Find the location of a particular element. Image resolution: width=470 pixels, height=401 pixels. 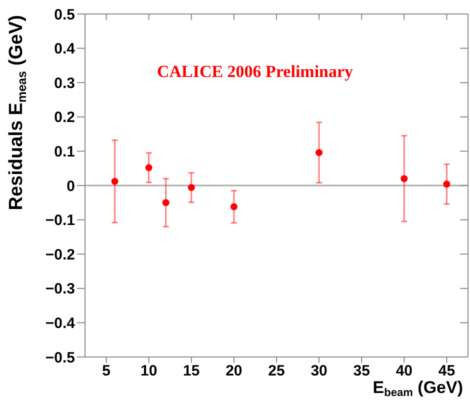

y-tick-label: −0.3 is located at coordinates (60, 289).